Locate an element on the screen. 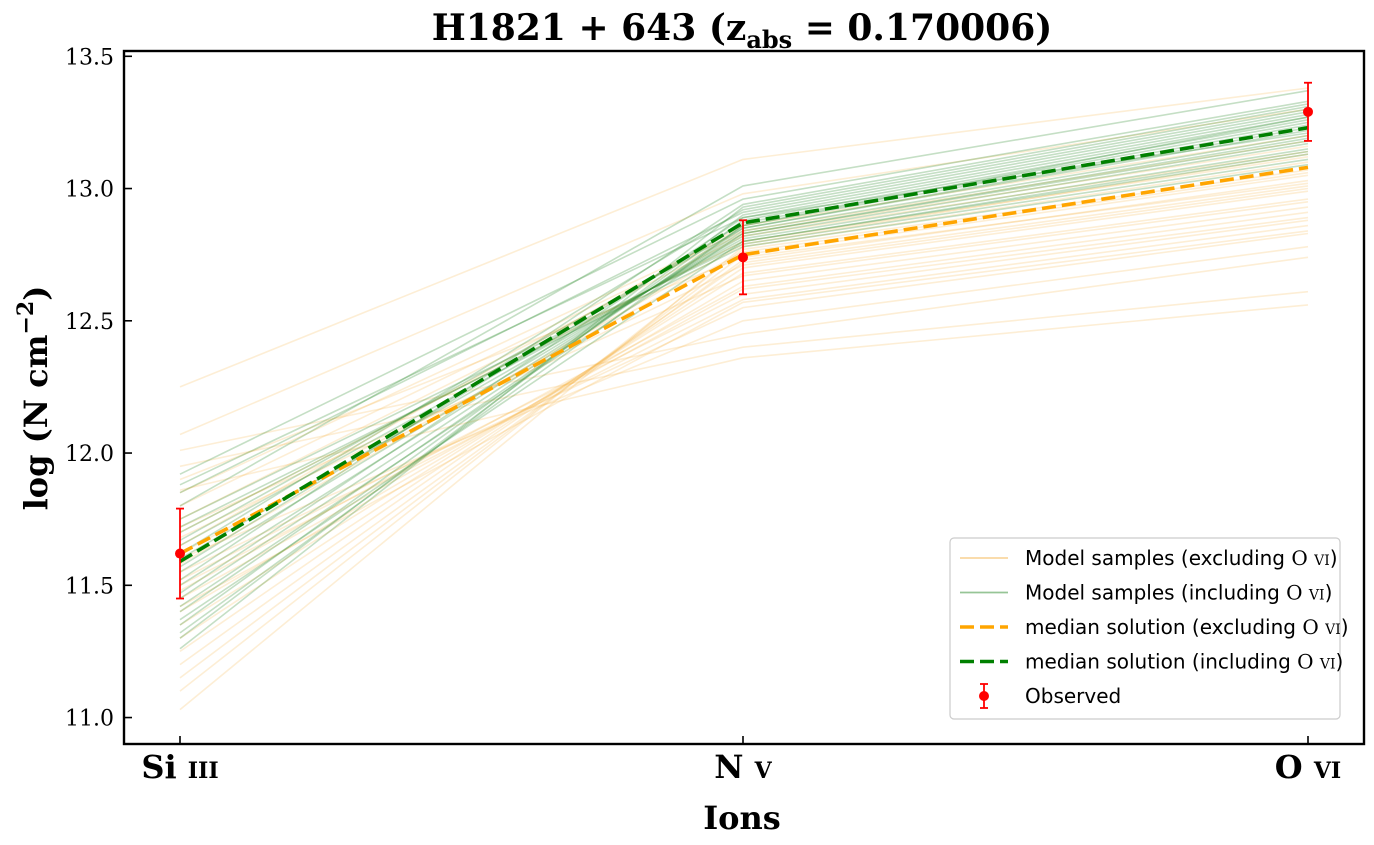 This screenshot has height=845, width=1374. y-tick-label: 11.5 is located at coordinates (89, 586).